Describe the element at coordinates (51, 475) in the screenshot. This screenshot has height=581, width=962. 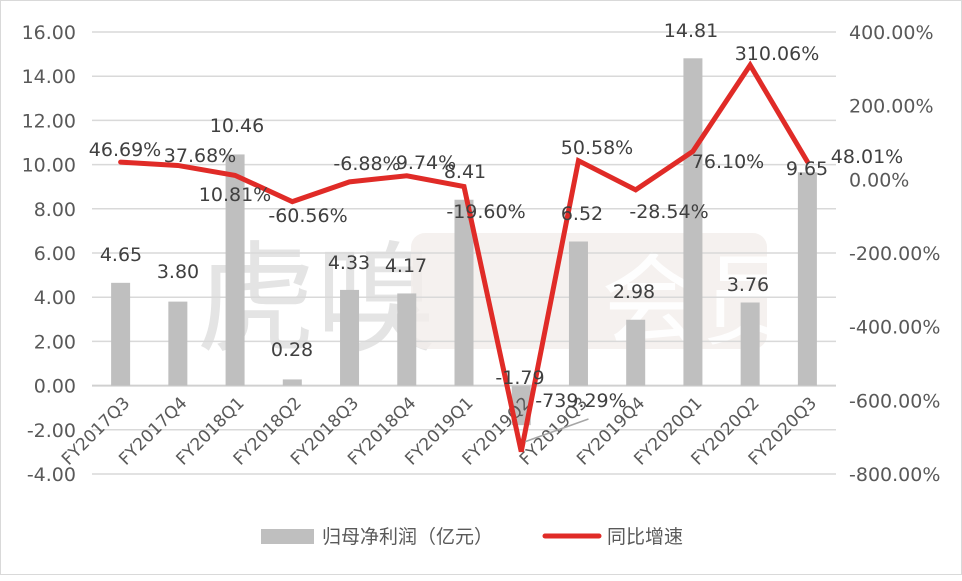
I see `left-axis-tick: -4.00` at that location.